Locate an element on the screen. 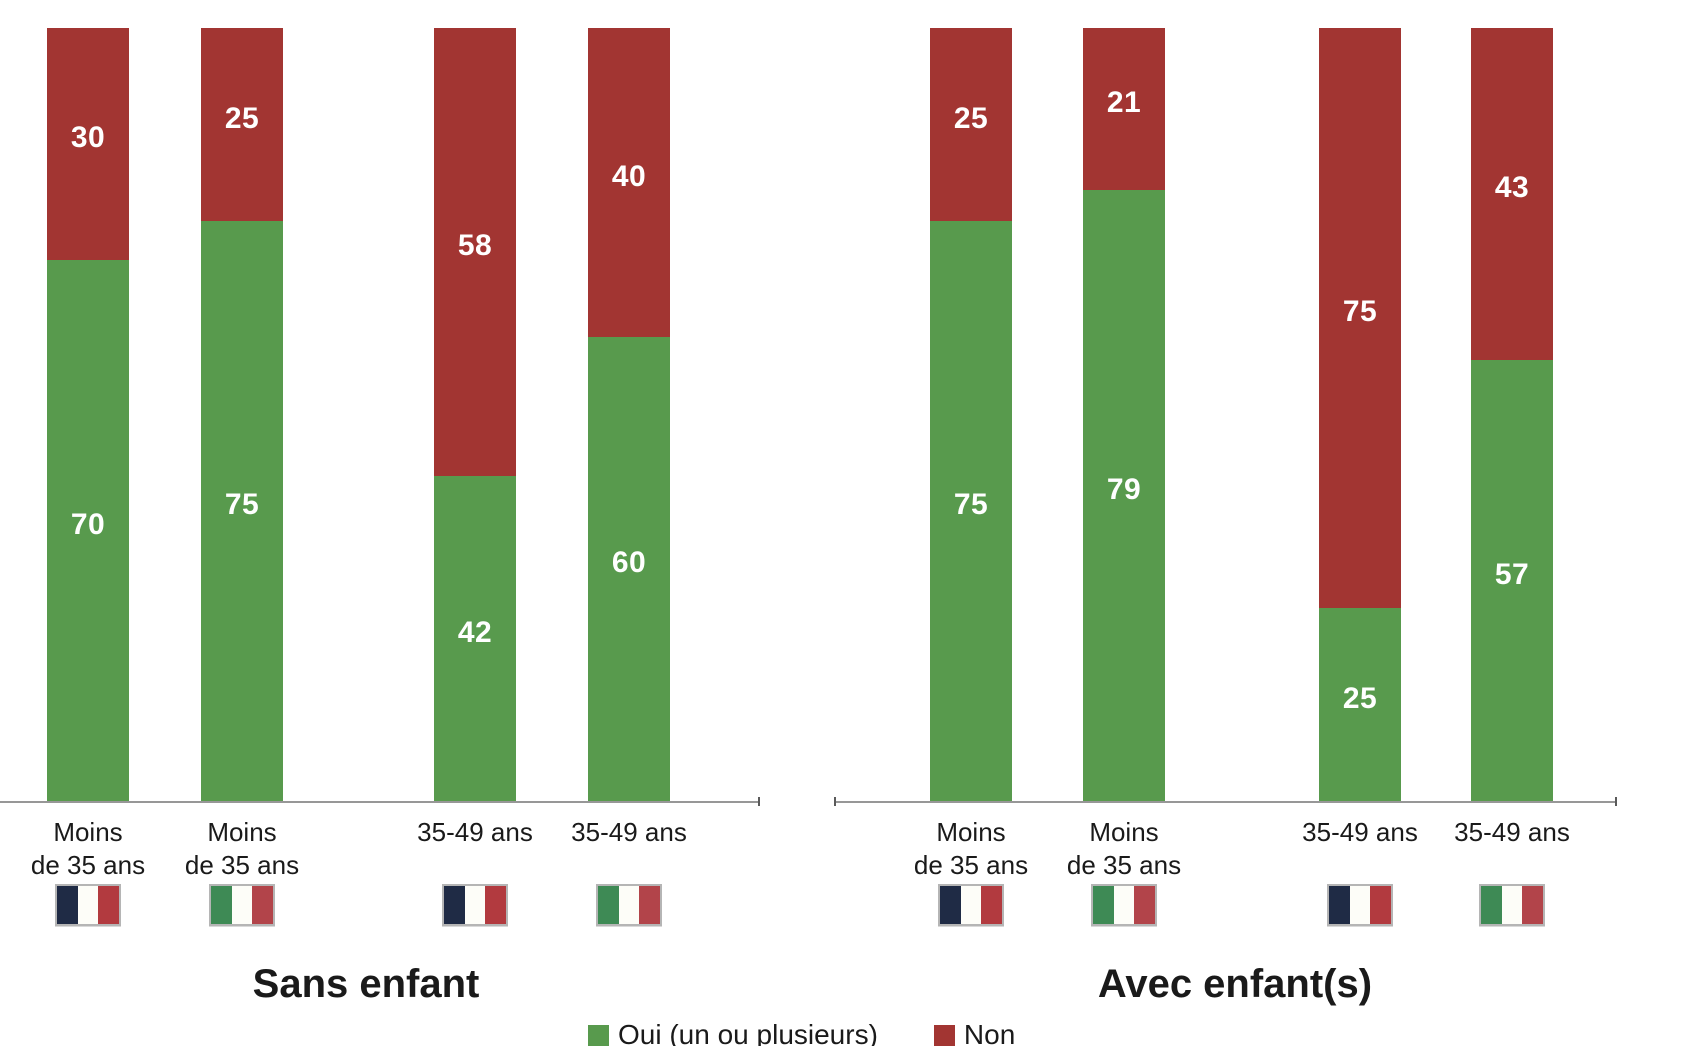  chart-legend: Oui (un ou plusieurs) Non is located at coordinates (801, 1032).